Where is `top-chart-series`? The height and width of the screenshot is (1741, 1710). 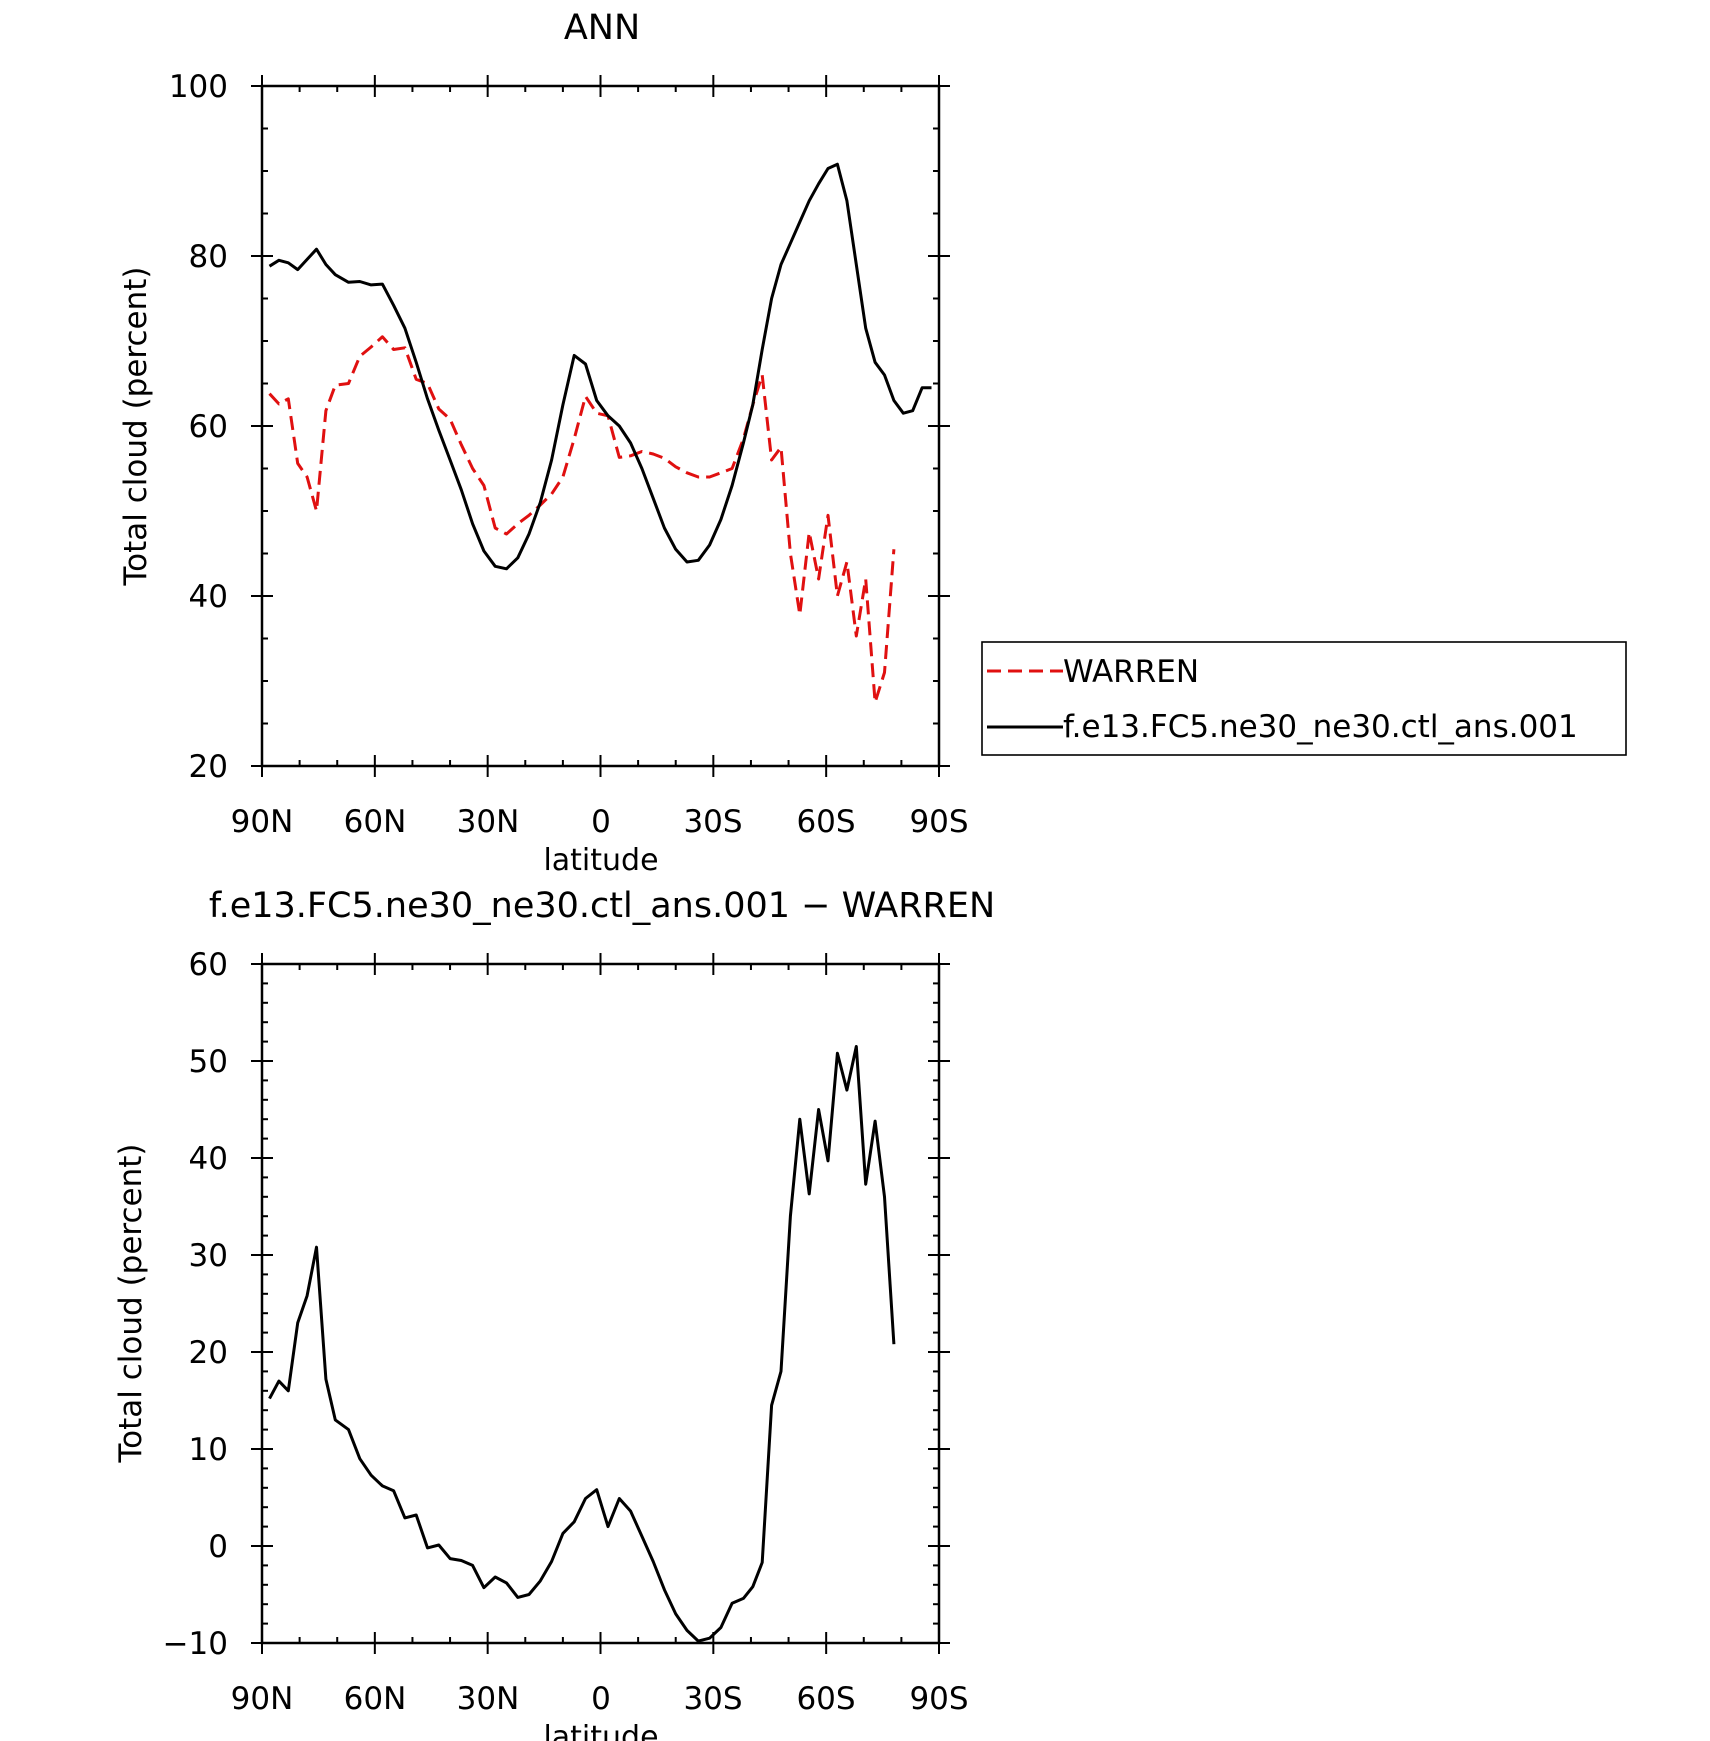
top-chart-series is located at coordinates (600, 433).